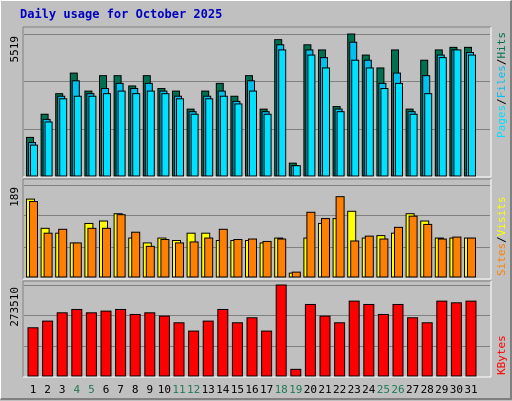 This screenshot has width=512, height=401. I want to click on day-label: 13, so click(208, 389).